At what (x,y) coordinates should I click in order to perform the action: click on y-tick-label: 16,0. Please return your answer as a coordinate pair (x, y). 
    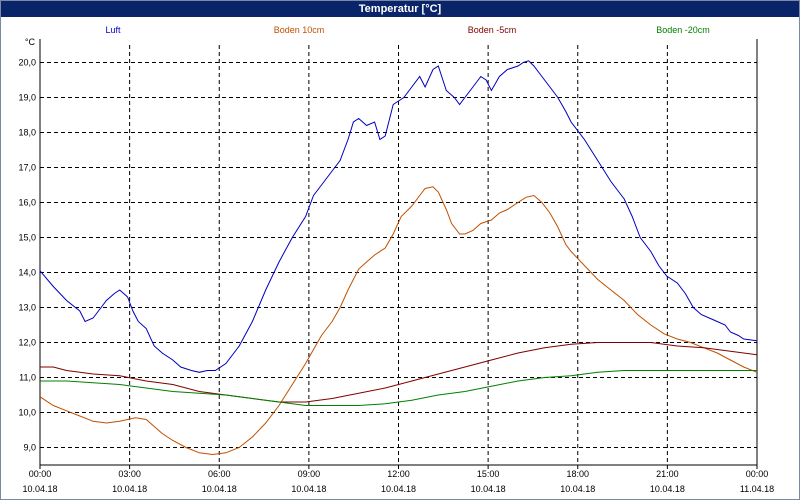
    Looking at the image, I should click on (27, 203).